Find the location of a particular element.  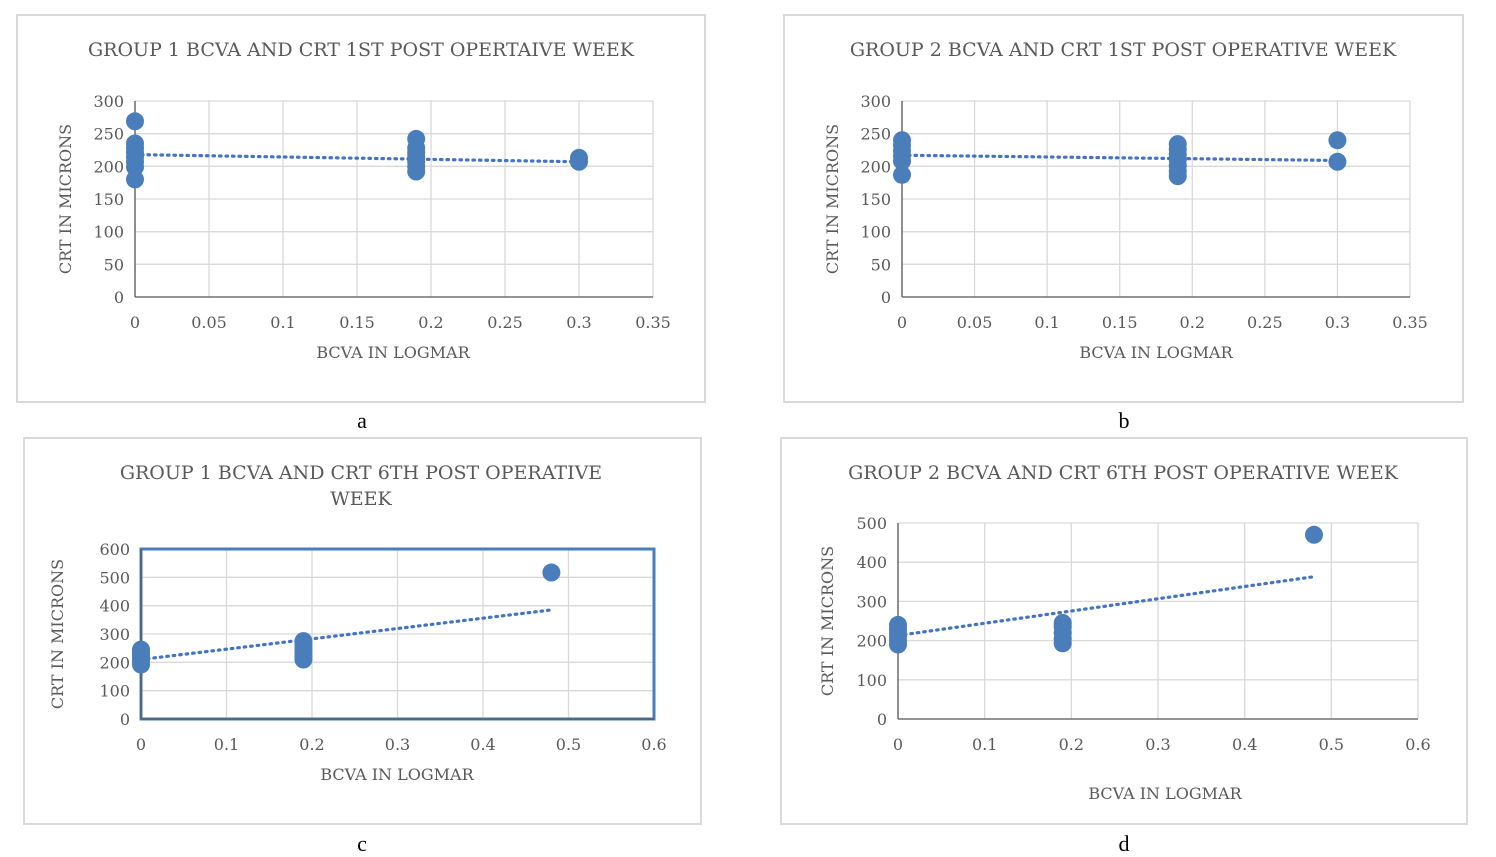

caption-d: d is located at coordinates (1124, 843).